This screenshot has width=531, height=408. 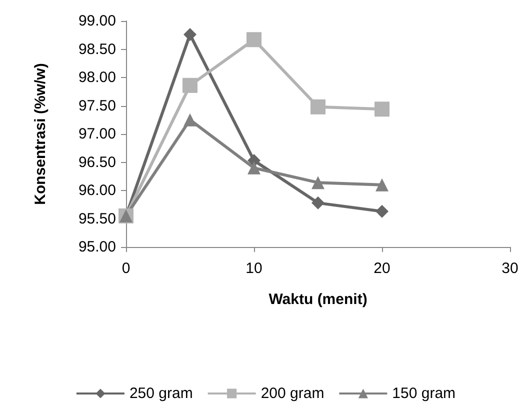 I want to click on y-tick-label: 97.00, so click(x=97, y=134).